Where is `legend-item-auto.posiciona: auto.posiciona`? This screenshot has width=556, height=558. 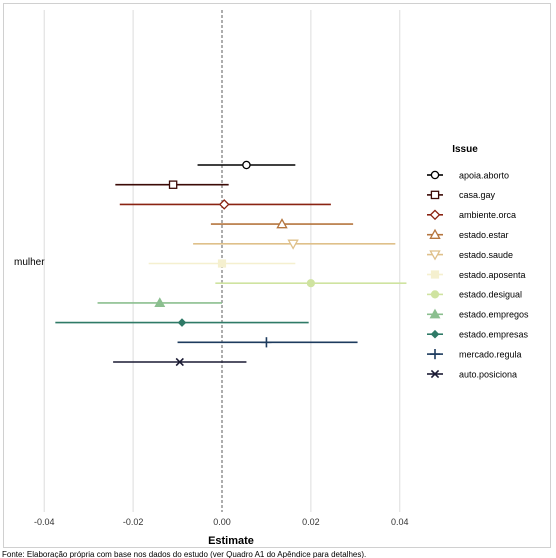
legend-item-auto.posiciona: auto.posiciona is located at coordinates (472, 374).